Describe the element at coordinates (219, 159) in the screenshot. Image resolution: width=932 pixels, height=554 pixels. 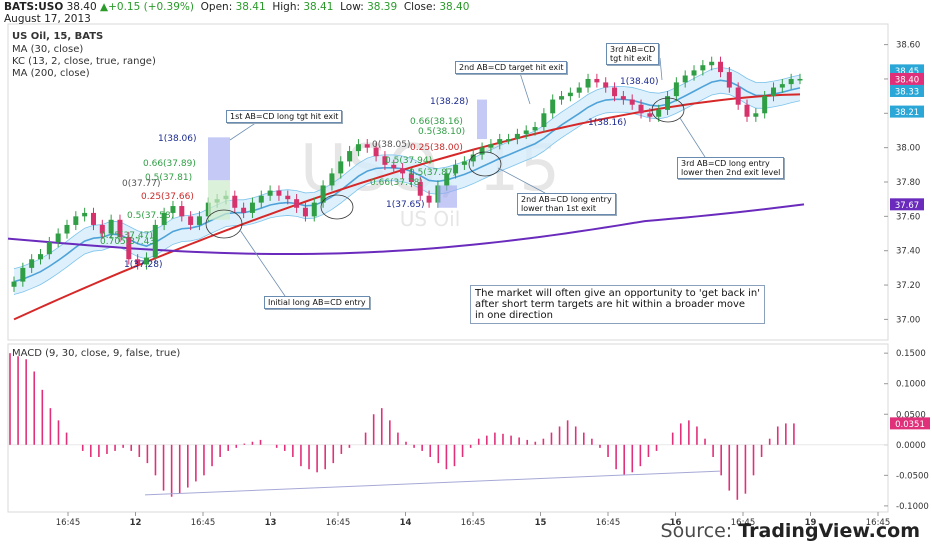
I see `fib-zone-1-upper` at that location.